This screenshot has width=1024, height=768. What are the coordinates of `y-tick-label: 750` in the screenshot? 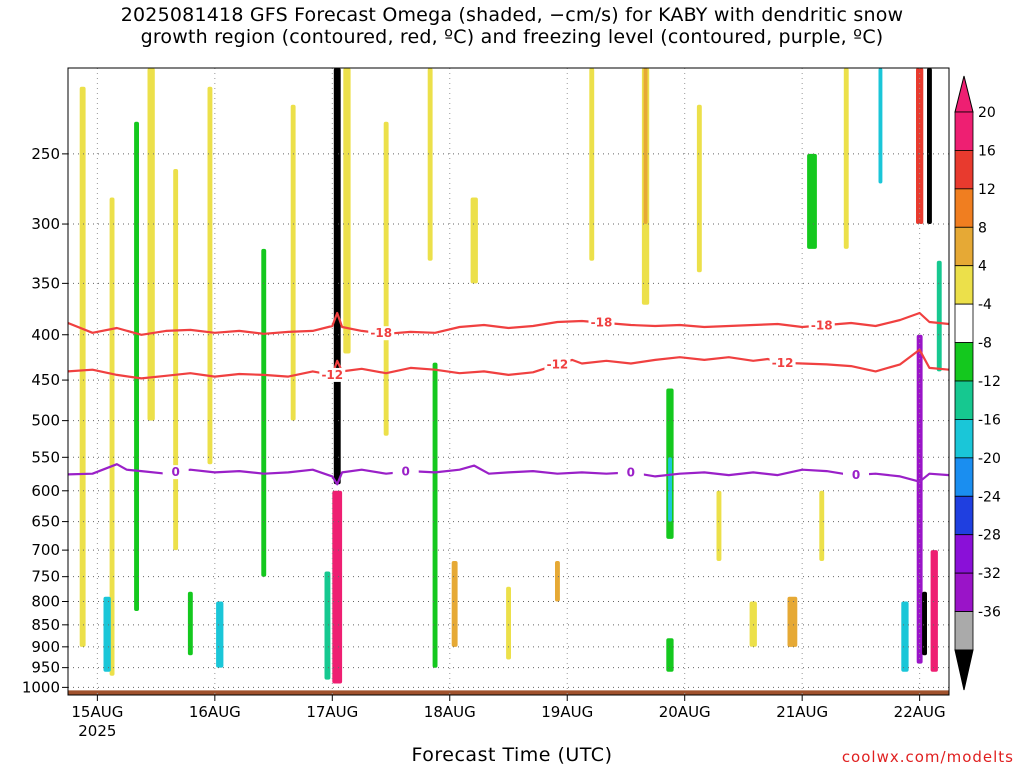 It's located at (45, 577).